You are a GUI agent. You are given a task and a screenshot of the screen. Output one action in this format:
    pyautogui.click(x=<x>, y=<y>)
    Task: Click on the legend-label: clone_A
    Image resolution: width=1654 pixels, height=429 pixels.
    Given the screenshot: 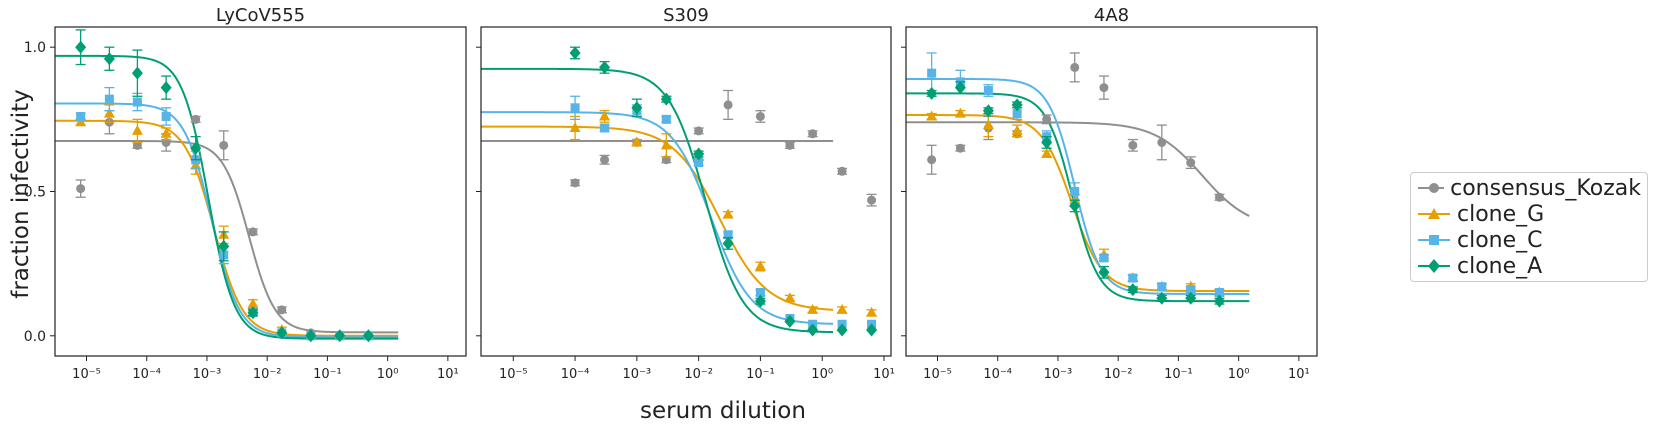 What is the action you would take?
    pyautogui.click(x=1500, y=266)
    